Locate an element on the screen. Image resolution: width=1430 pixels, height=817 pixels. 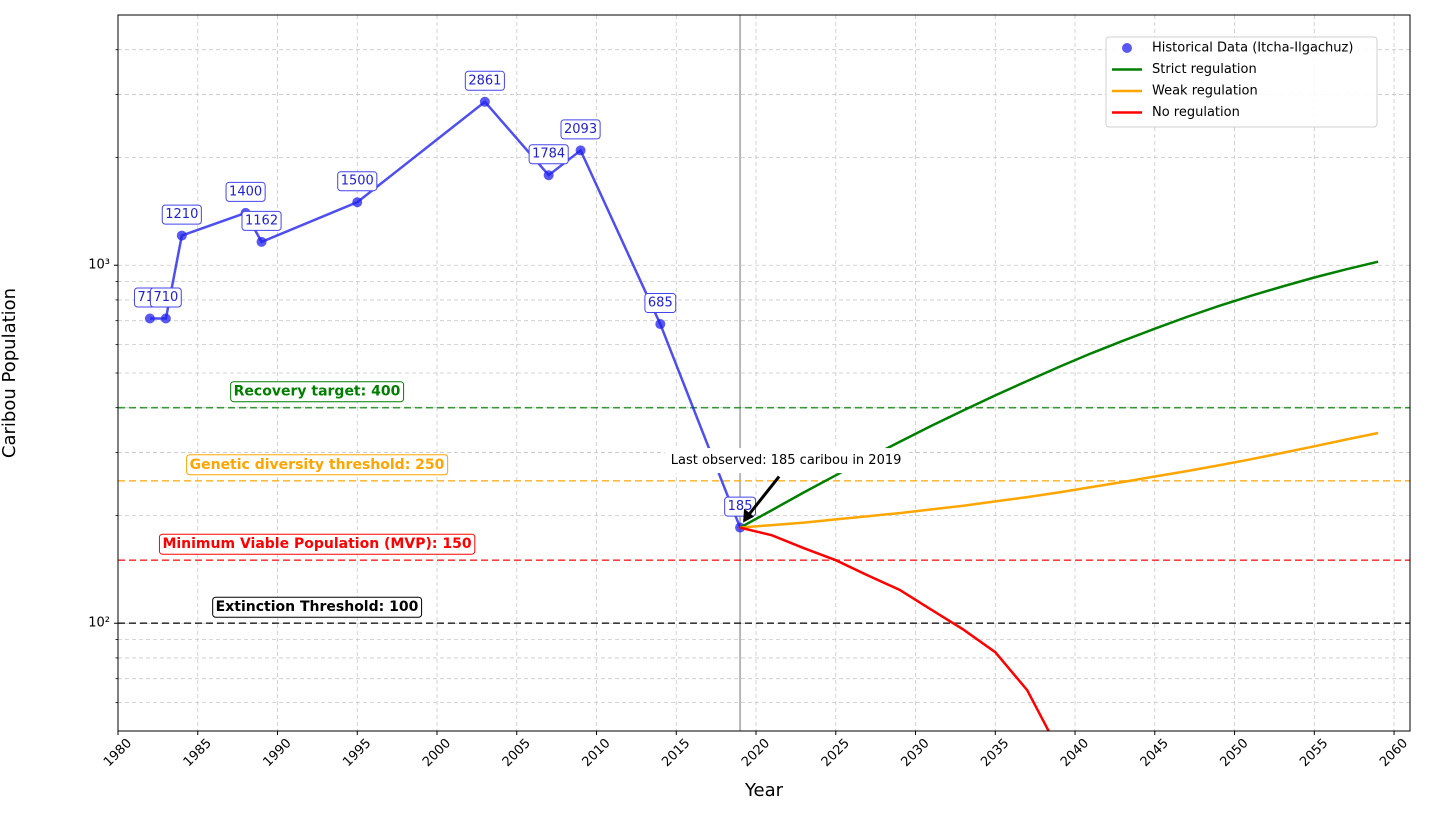
x-tick-label: 1990 is located at coordinates (278, 753).